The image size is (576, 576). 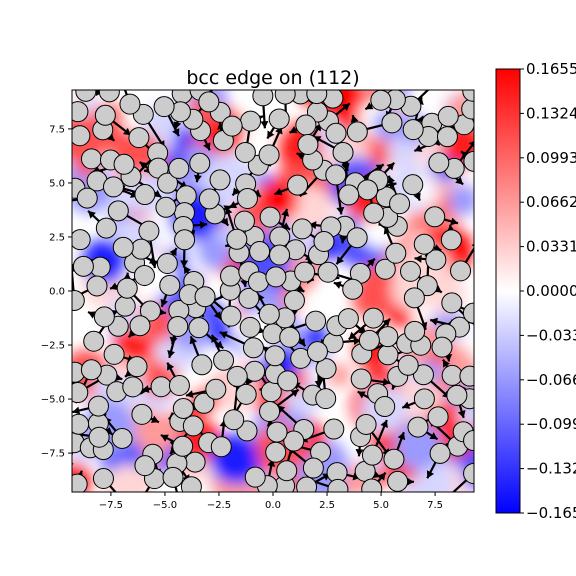 I want to click on y-tick-label: 5.0, so click(x=57, y=183).